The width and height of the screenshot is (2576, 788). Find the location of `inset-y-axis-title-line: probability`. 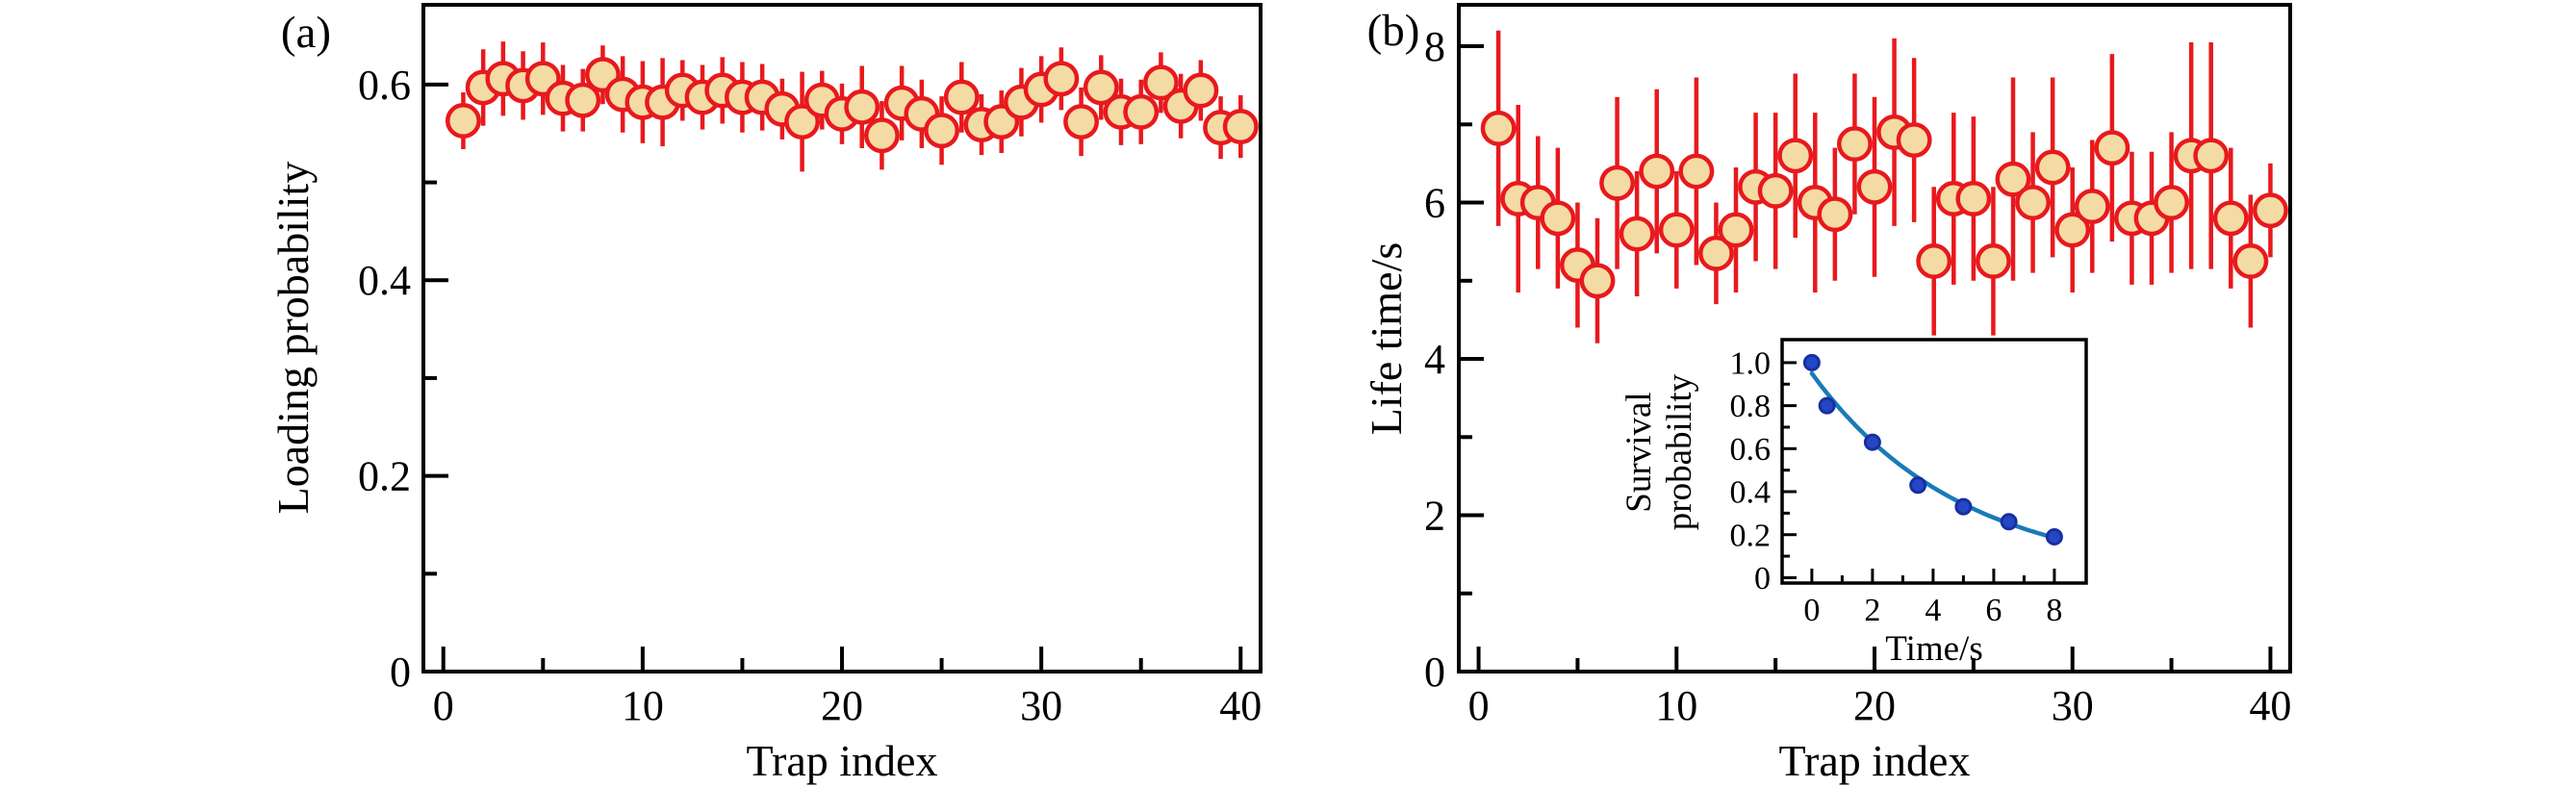

inset-y-axis-title-line: probability is located at coordinates (1679, 452).